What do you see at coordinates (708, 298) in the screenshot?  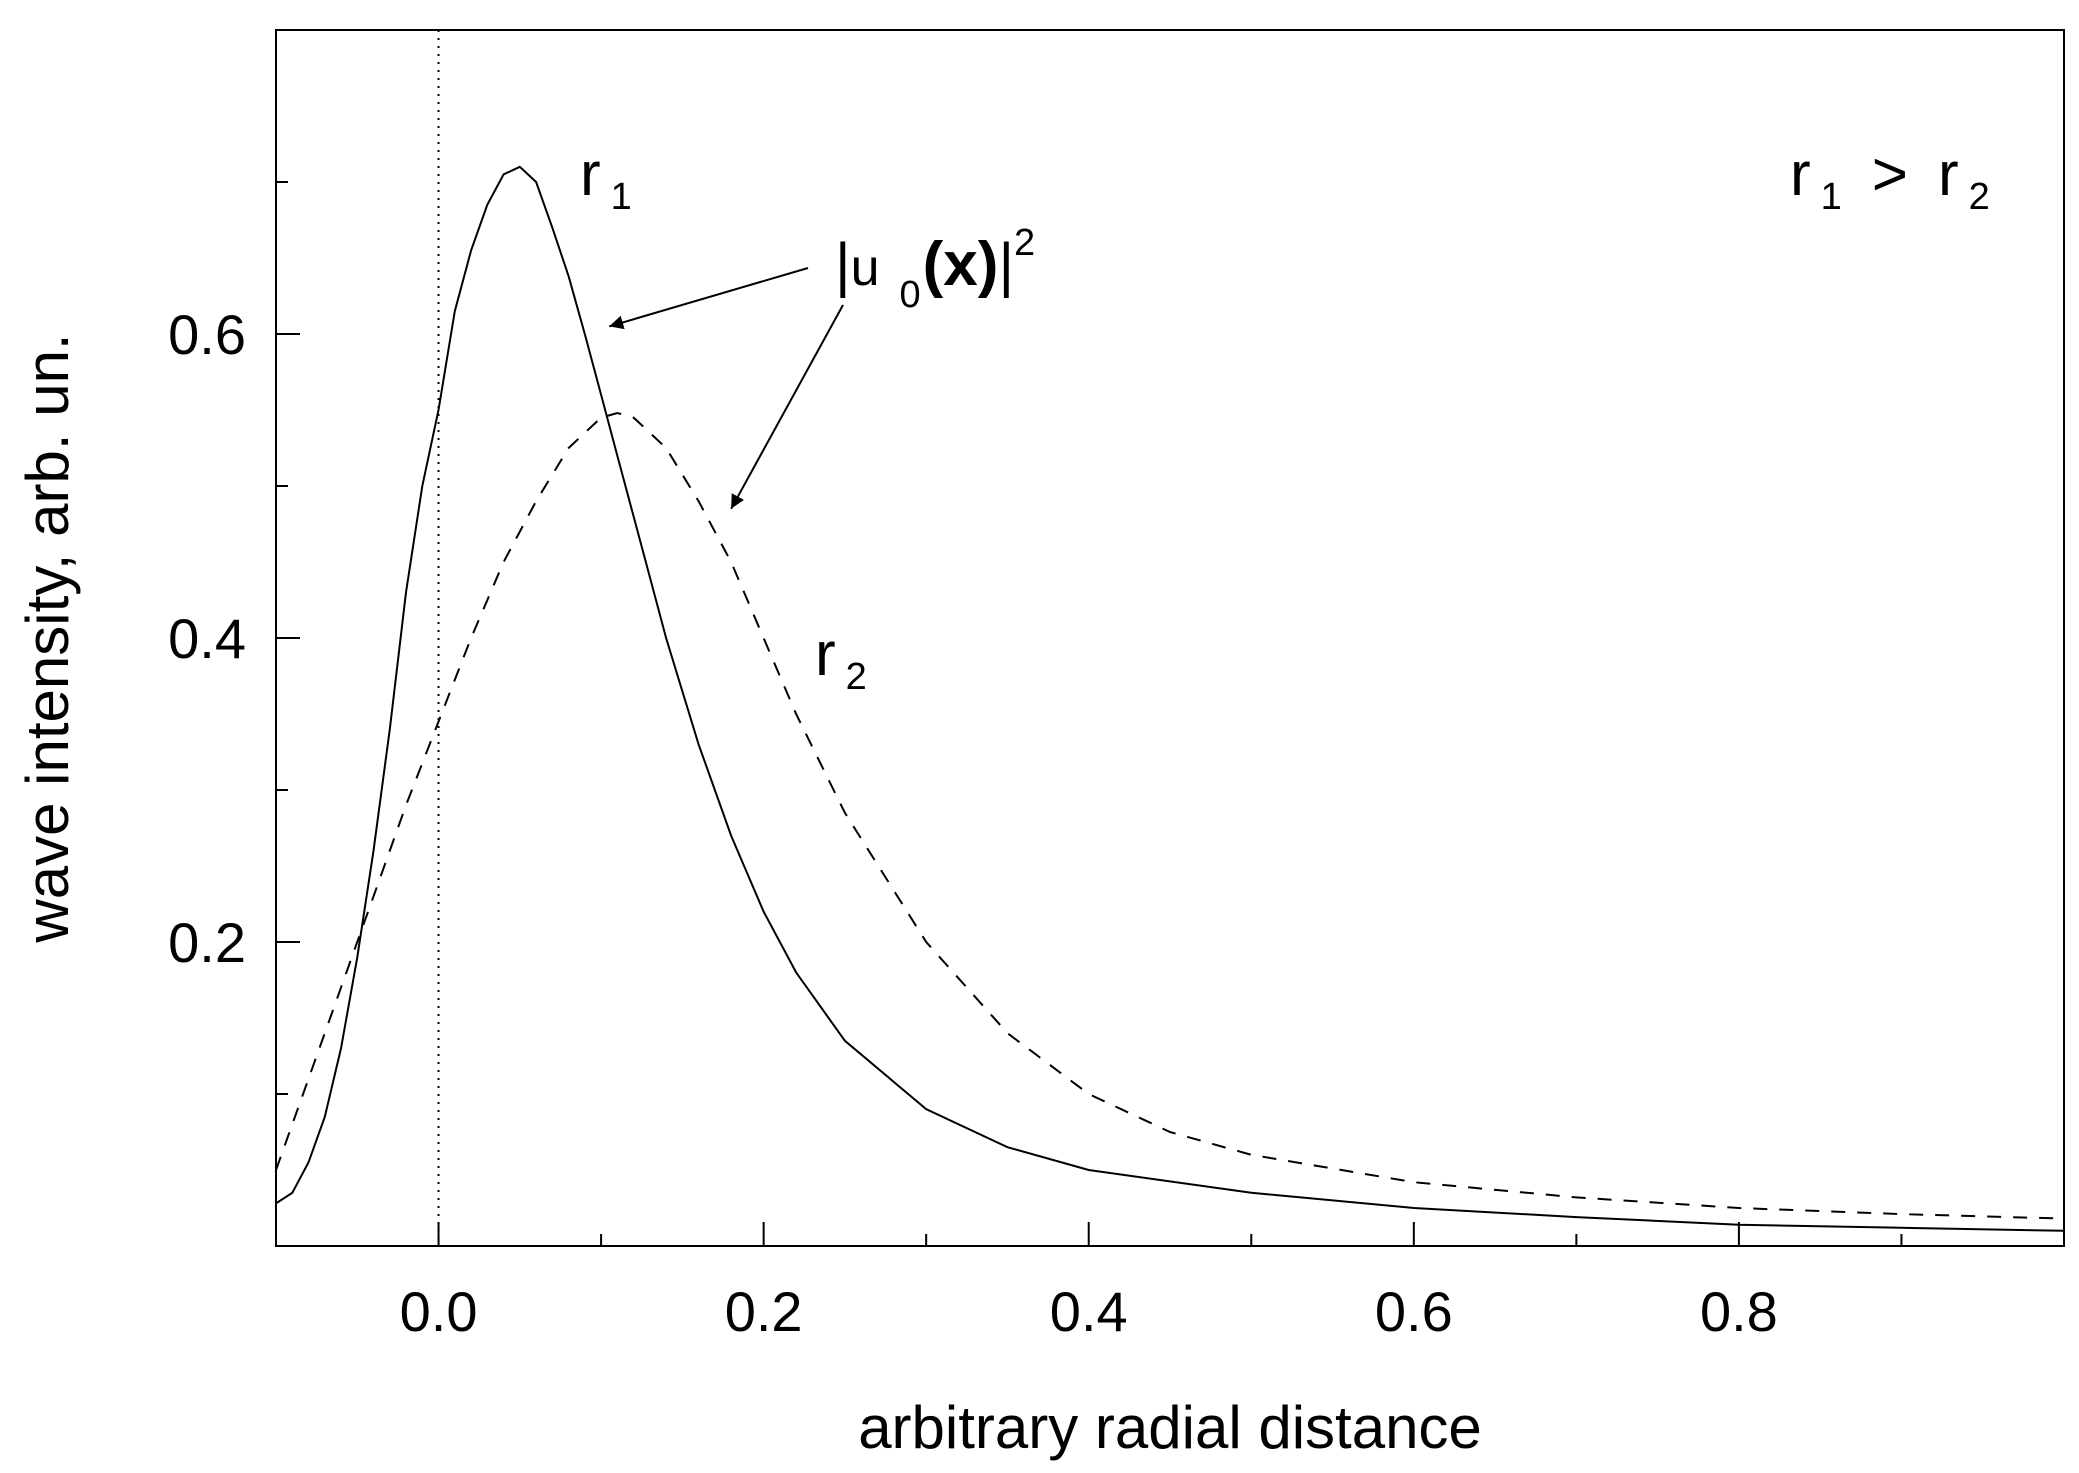 I see `arrow-to-r1-curve` at bounding box center [708, 298].